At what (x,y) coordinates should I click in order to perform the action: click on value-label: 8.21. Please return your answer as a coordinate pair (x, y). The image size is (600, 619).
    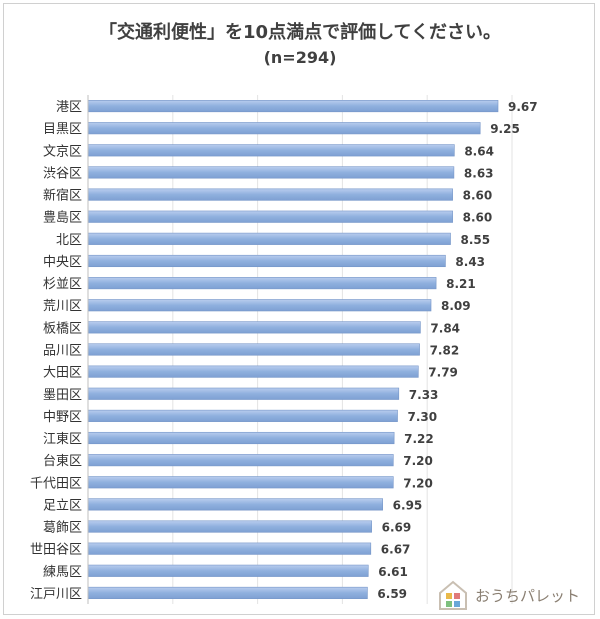
    Looking at the image, I should click on (461, 284).